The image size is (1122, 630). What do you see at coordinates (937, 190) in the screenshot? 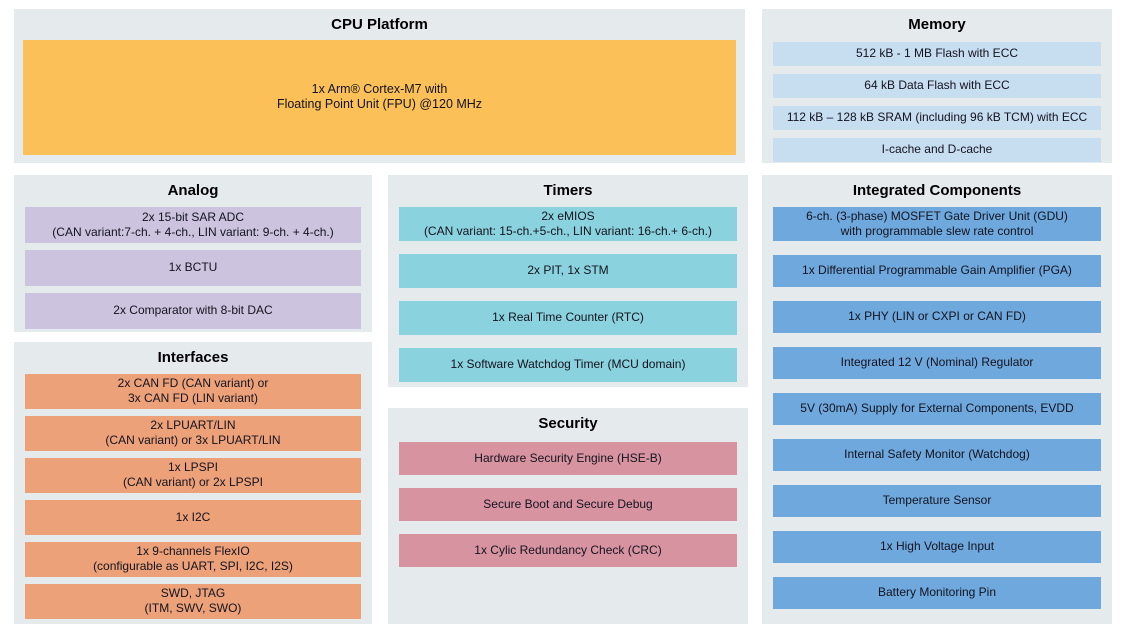
I see `panel-title-integrated-components: Integrated Components` at bounding box center [937, 190].